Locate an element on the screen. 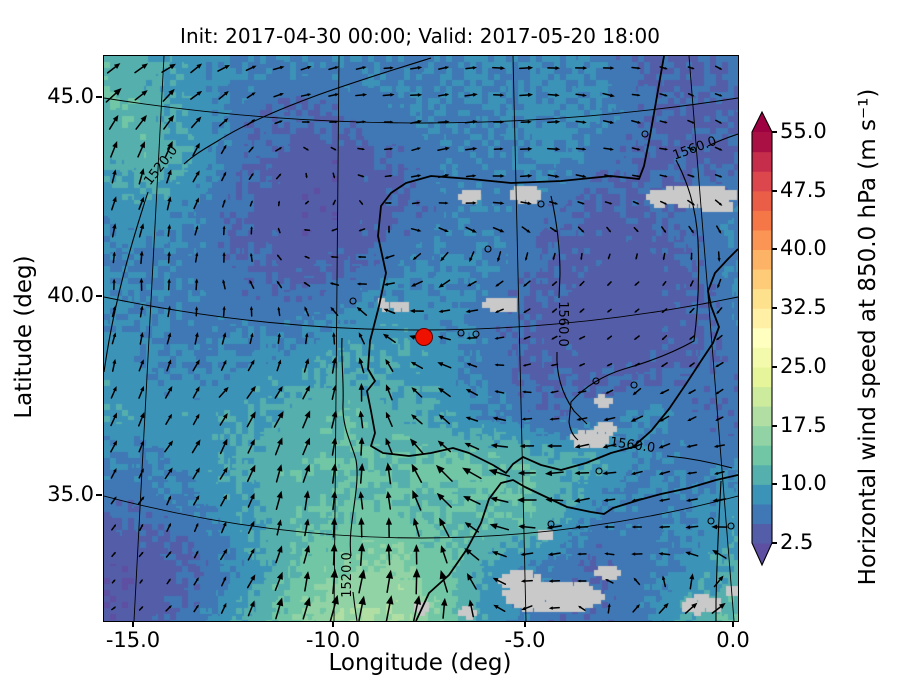 The width and height of the screenshot is (900, 700). x-axis-label: Longitude (deg) is located at coordinates (420, 663).